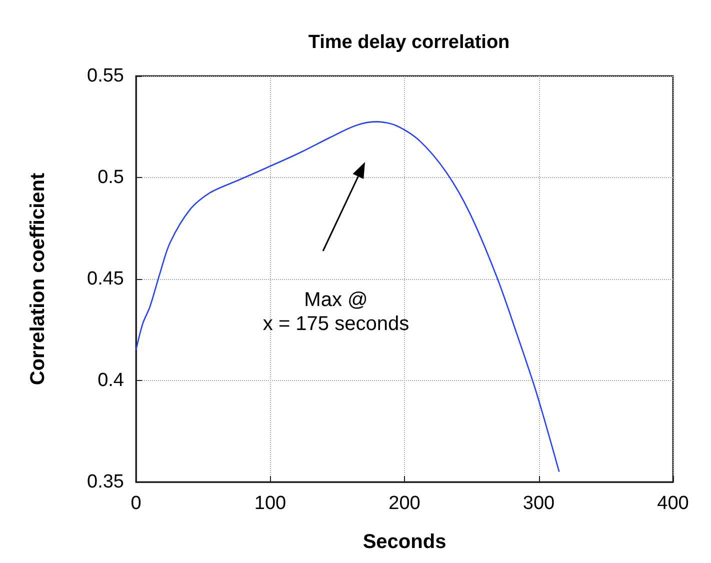 The width and height of the screenshot is (711, 563). What do you see at coordinates (38, 279) in the screenshot?
I see `y-axis-title: Correlation coefficient` at bounding box center [38, 279].